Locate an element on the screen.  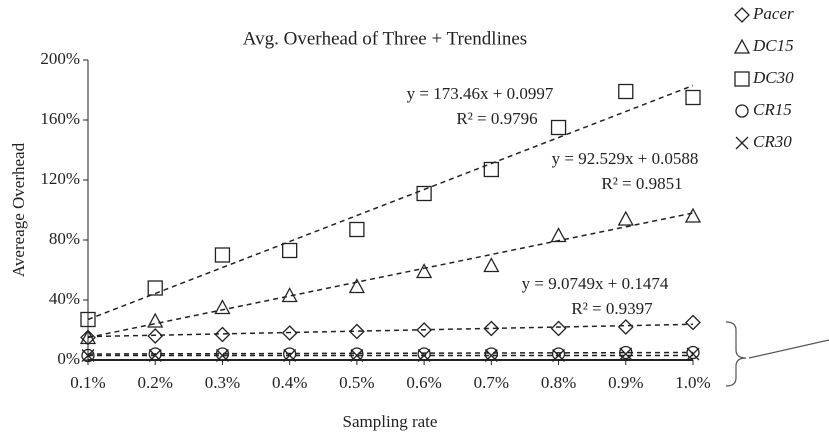
annotation: R² = 0.9397 is located at coordinates (612, 308).